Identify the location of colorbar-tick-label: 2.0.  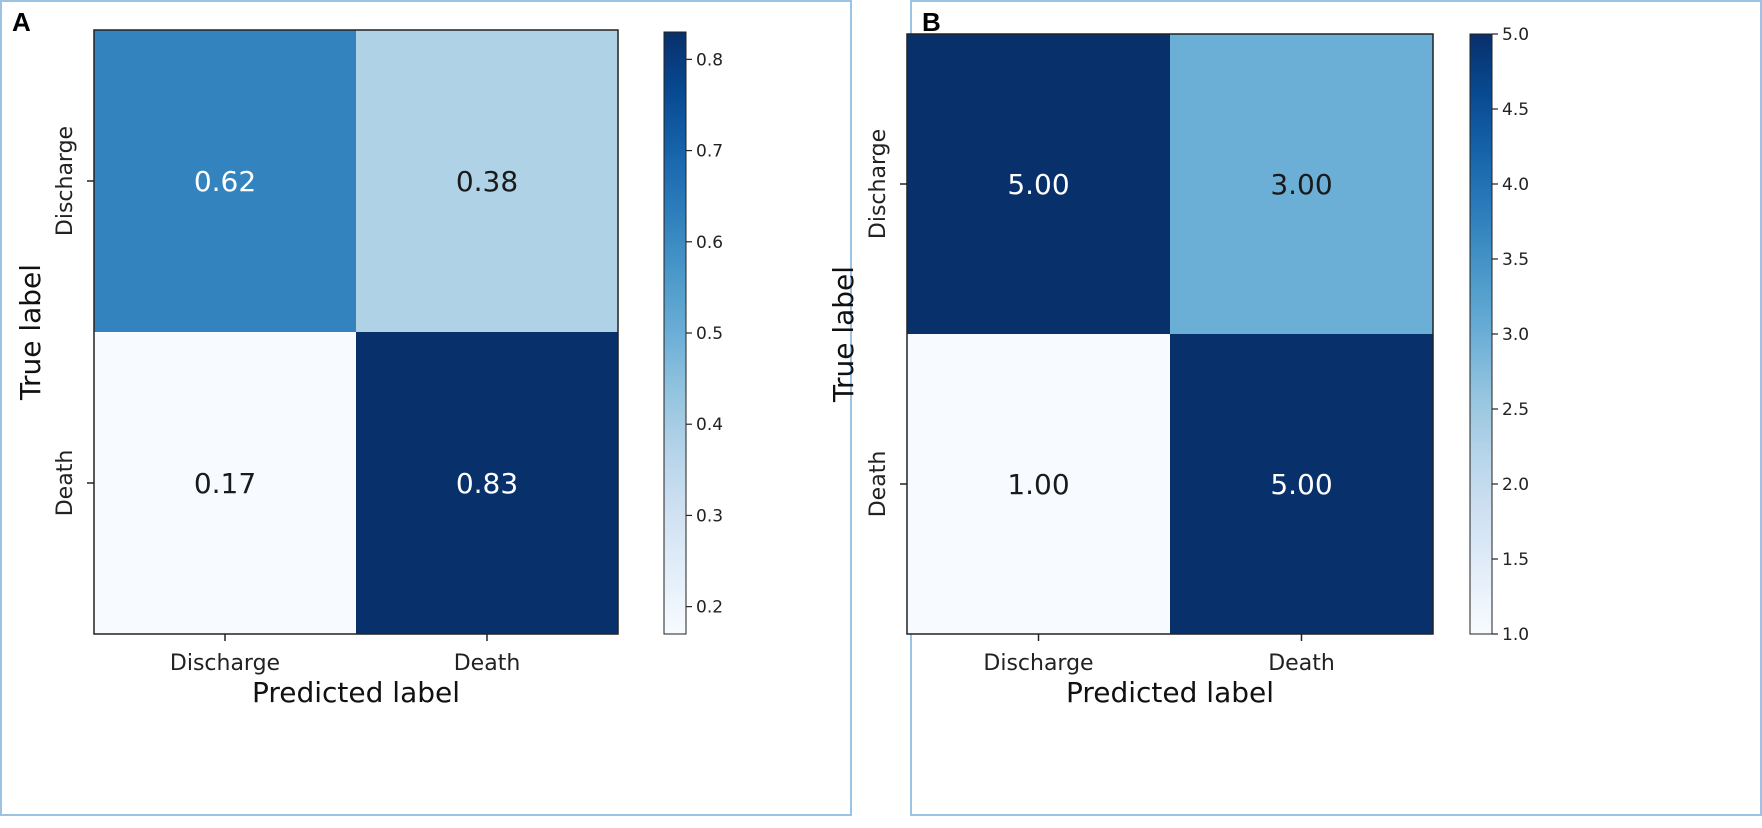
(1515, 485).